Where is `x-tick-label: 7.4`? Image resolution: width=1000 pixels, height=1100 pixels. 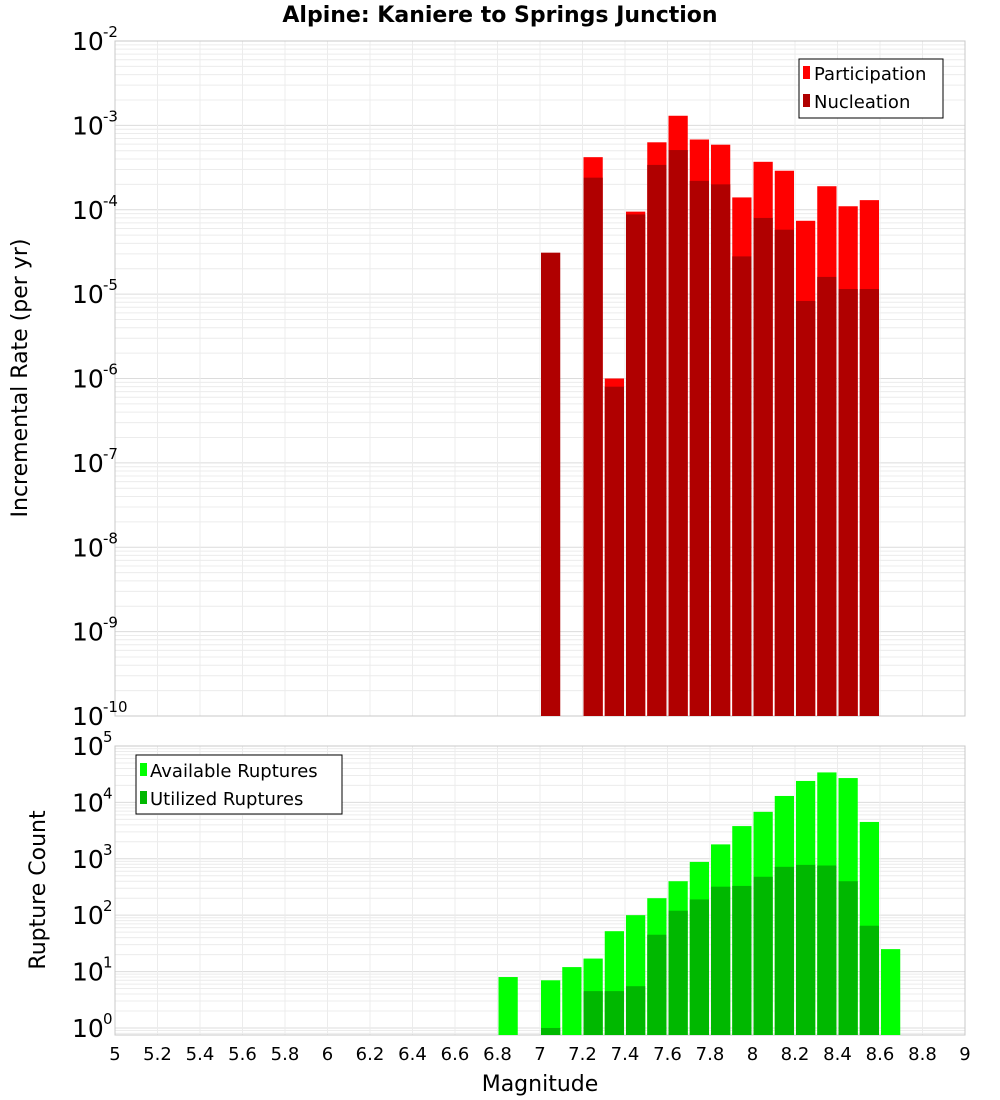
x-tick-label: 7.4 is located at coordinates (625, 1054).